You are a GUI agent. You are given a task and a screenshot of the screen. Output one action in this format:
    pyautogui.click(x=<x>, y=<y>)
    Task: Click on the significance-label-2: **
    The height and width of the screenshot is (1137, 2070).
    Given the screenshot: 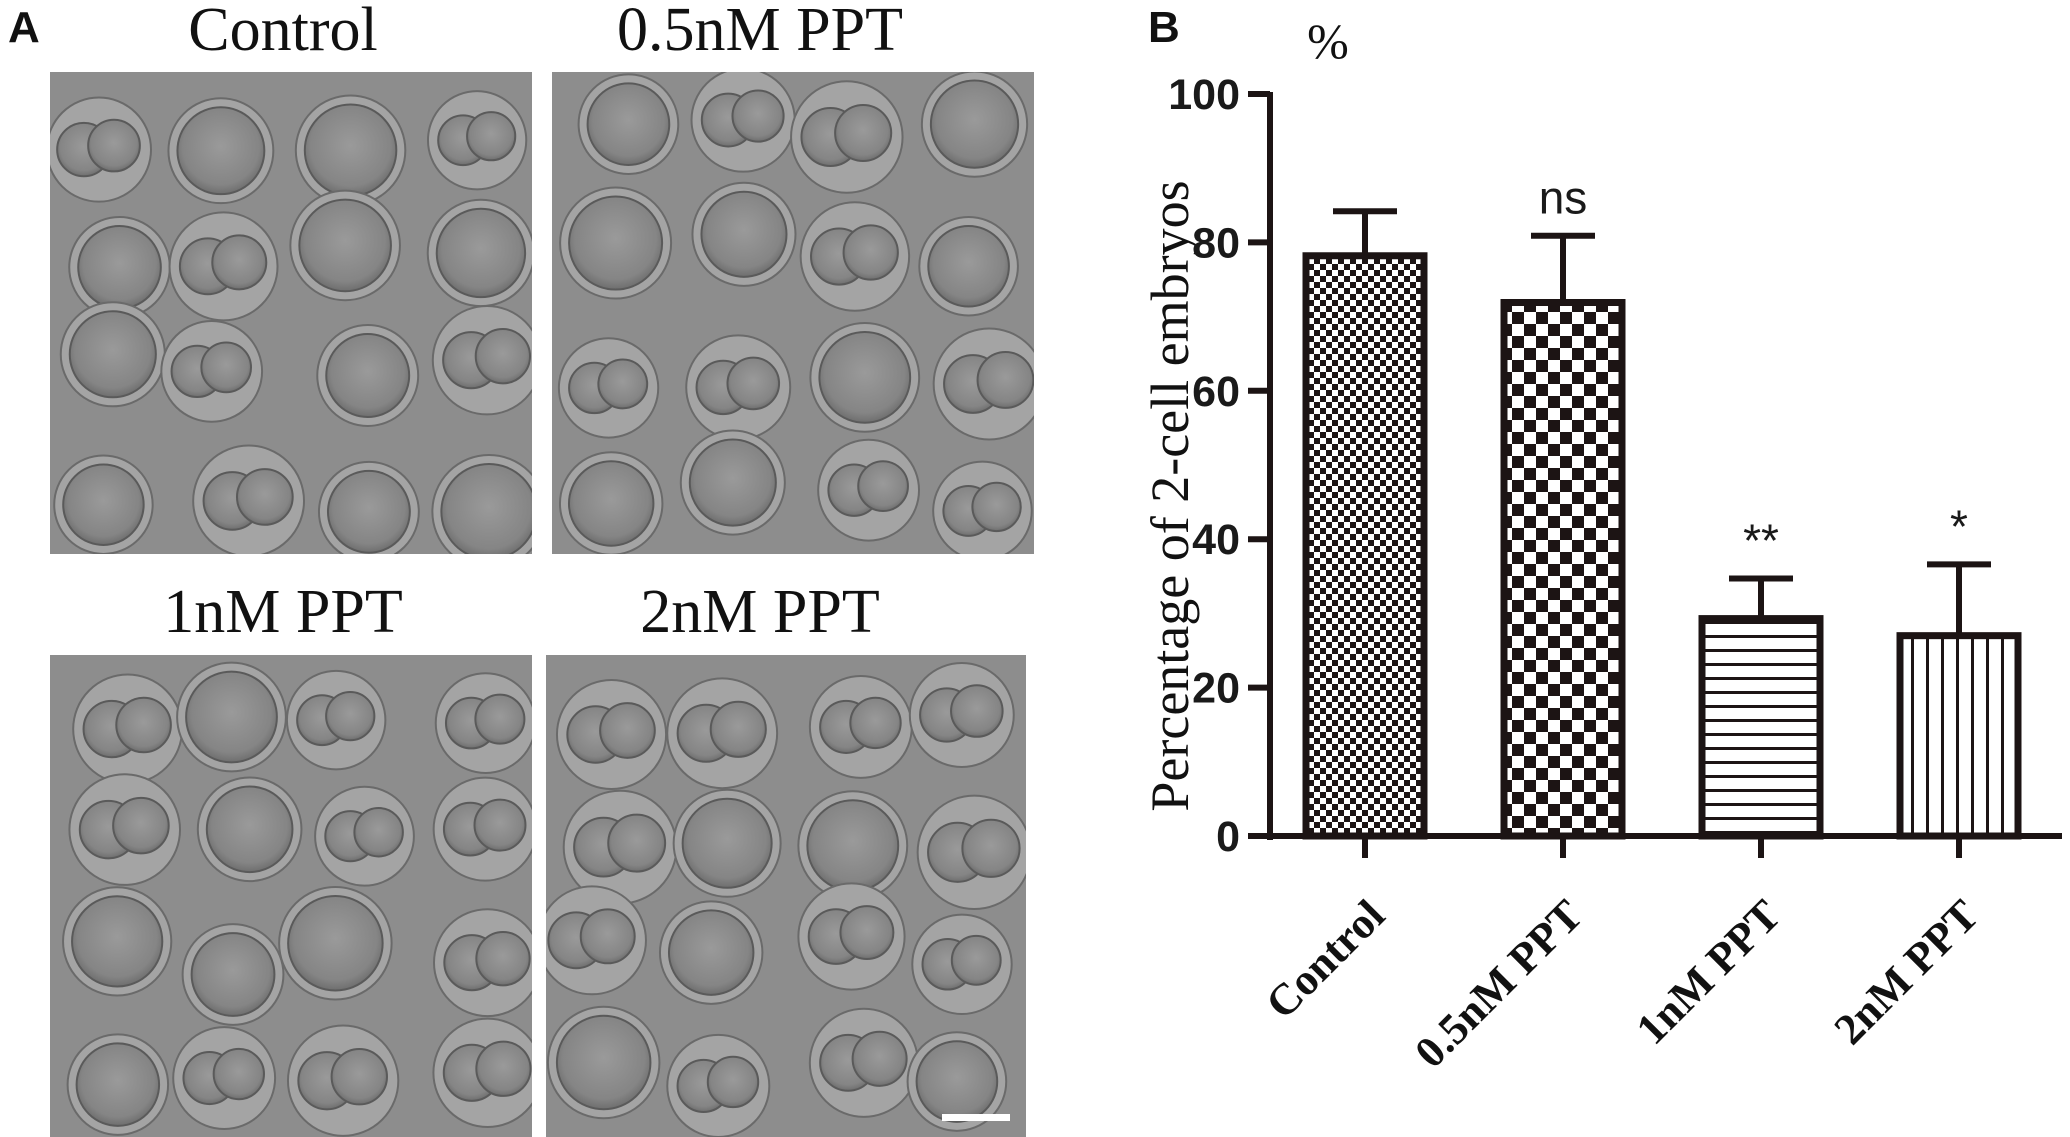 What is the action you would take?
    pyautogui.click(x=1761, y=541)
    